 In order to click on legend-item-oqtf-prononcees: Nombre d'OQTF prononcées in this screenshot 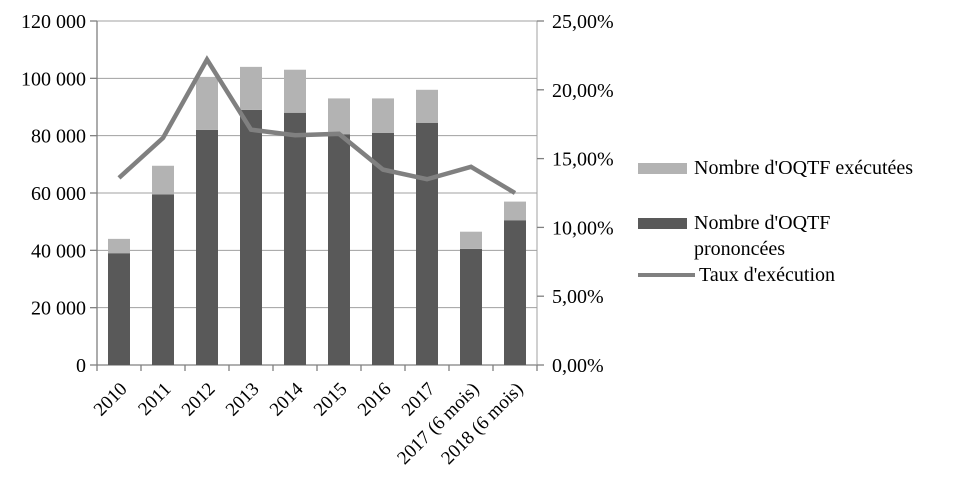, I will do `click(758, 236)`.